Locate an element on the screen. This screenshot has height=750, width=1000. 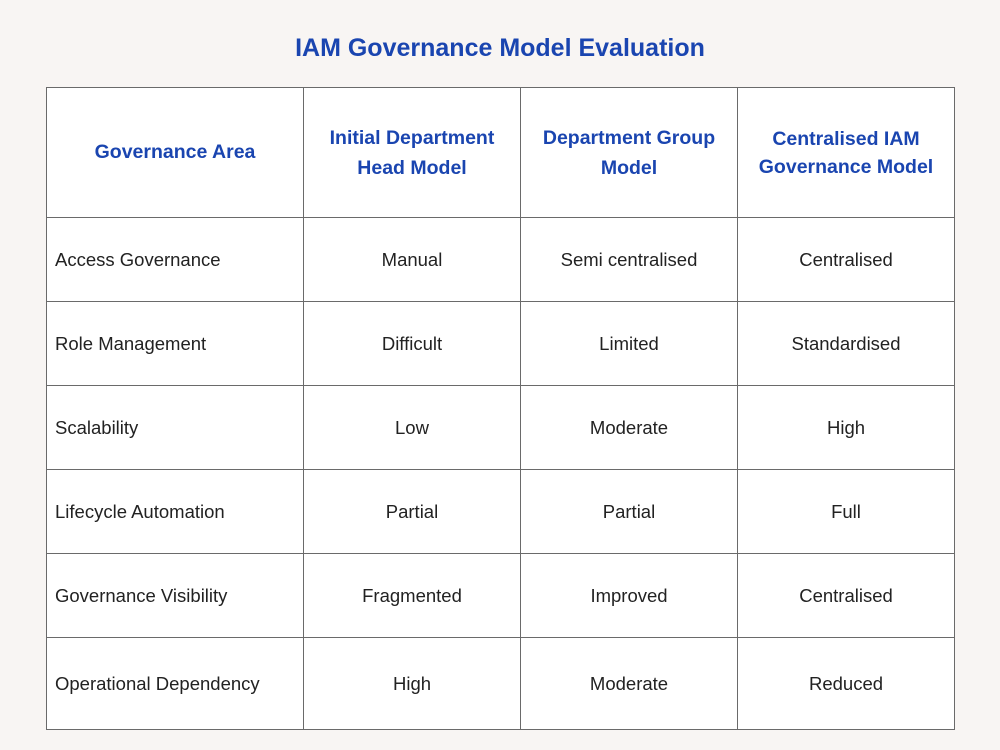
table-row: Scalability Low Moderate High is located at coordinates (500, 427).